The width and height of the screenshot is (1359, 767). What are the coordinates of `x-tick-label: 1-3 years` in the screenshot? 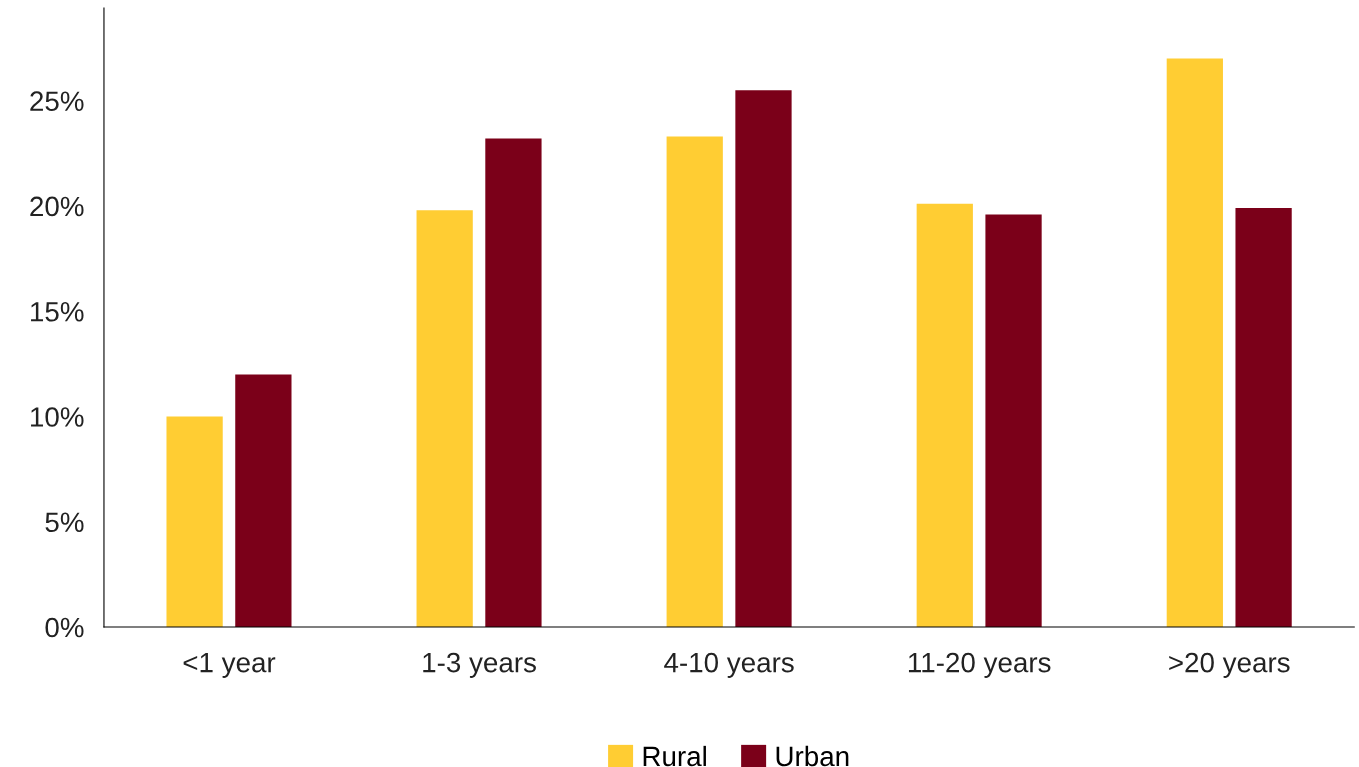 It's located at (479, 665).